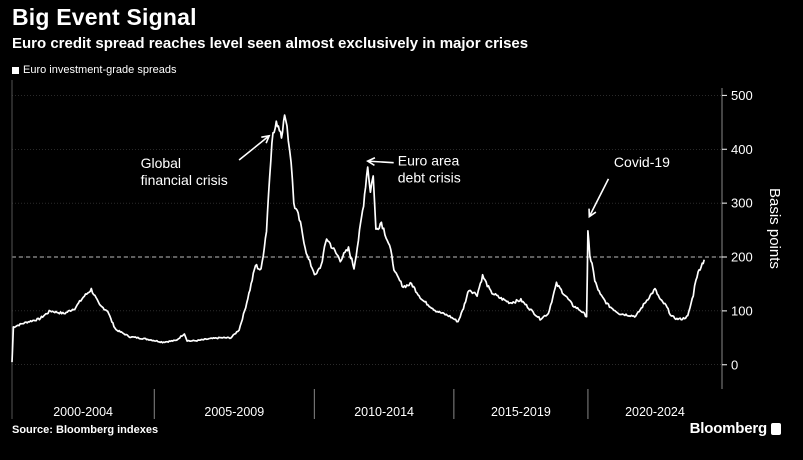  I want to click on brand: Bloomberg, so click(735, 428).